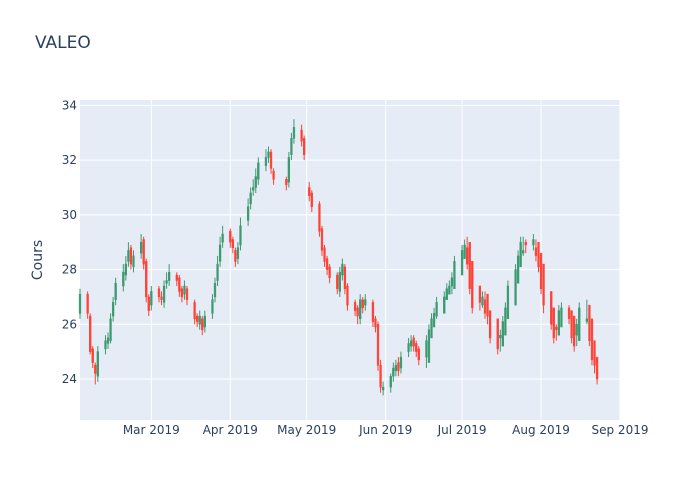  Describe the element at coordinates (69, 270) in the screenshot. I see `y-tick-label: 28` at that location.